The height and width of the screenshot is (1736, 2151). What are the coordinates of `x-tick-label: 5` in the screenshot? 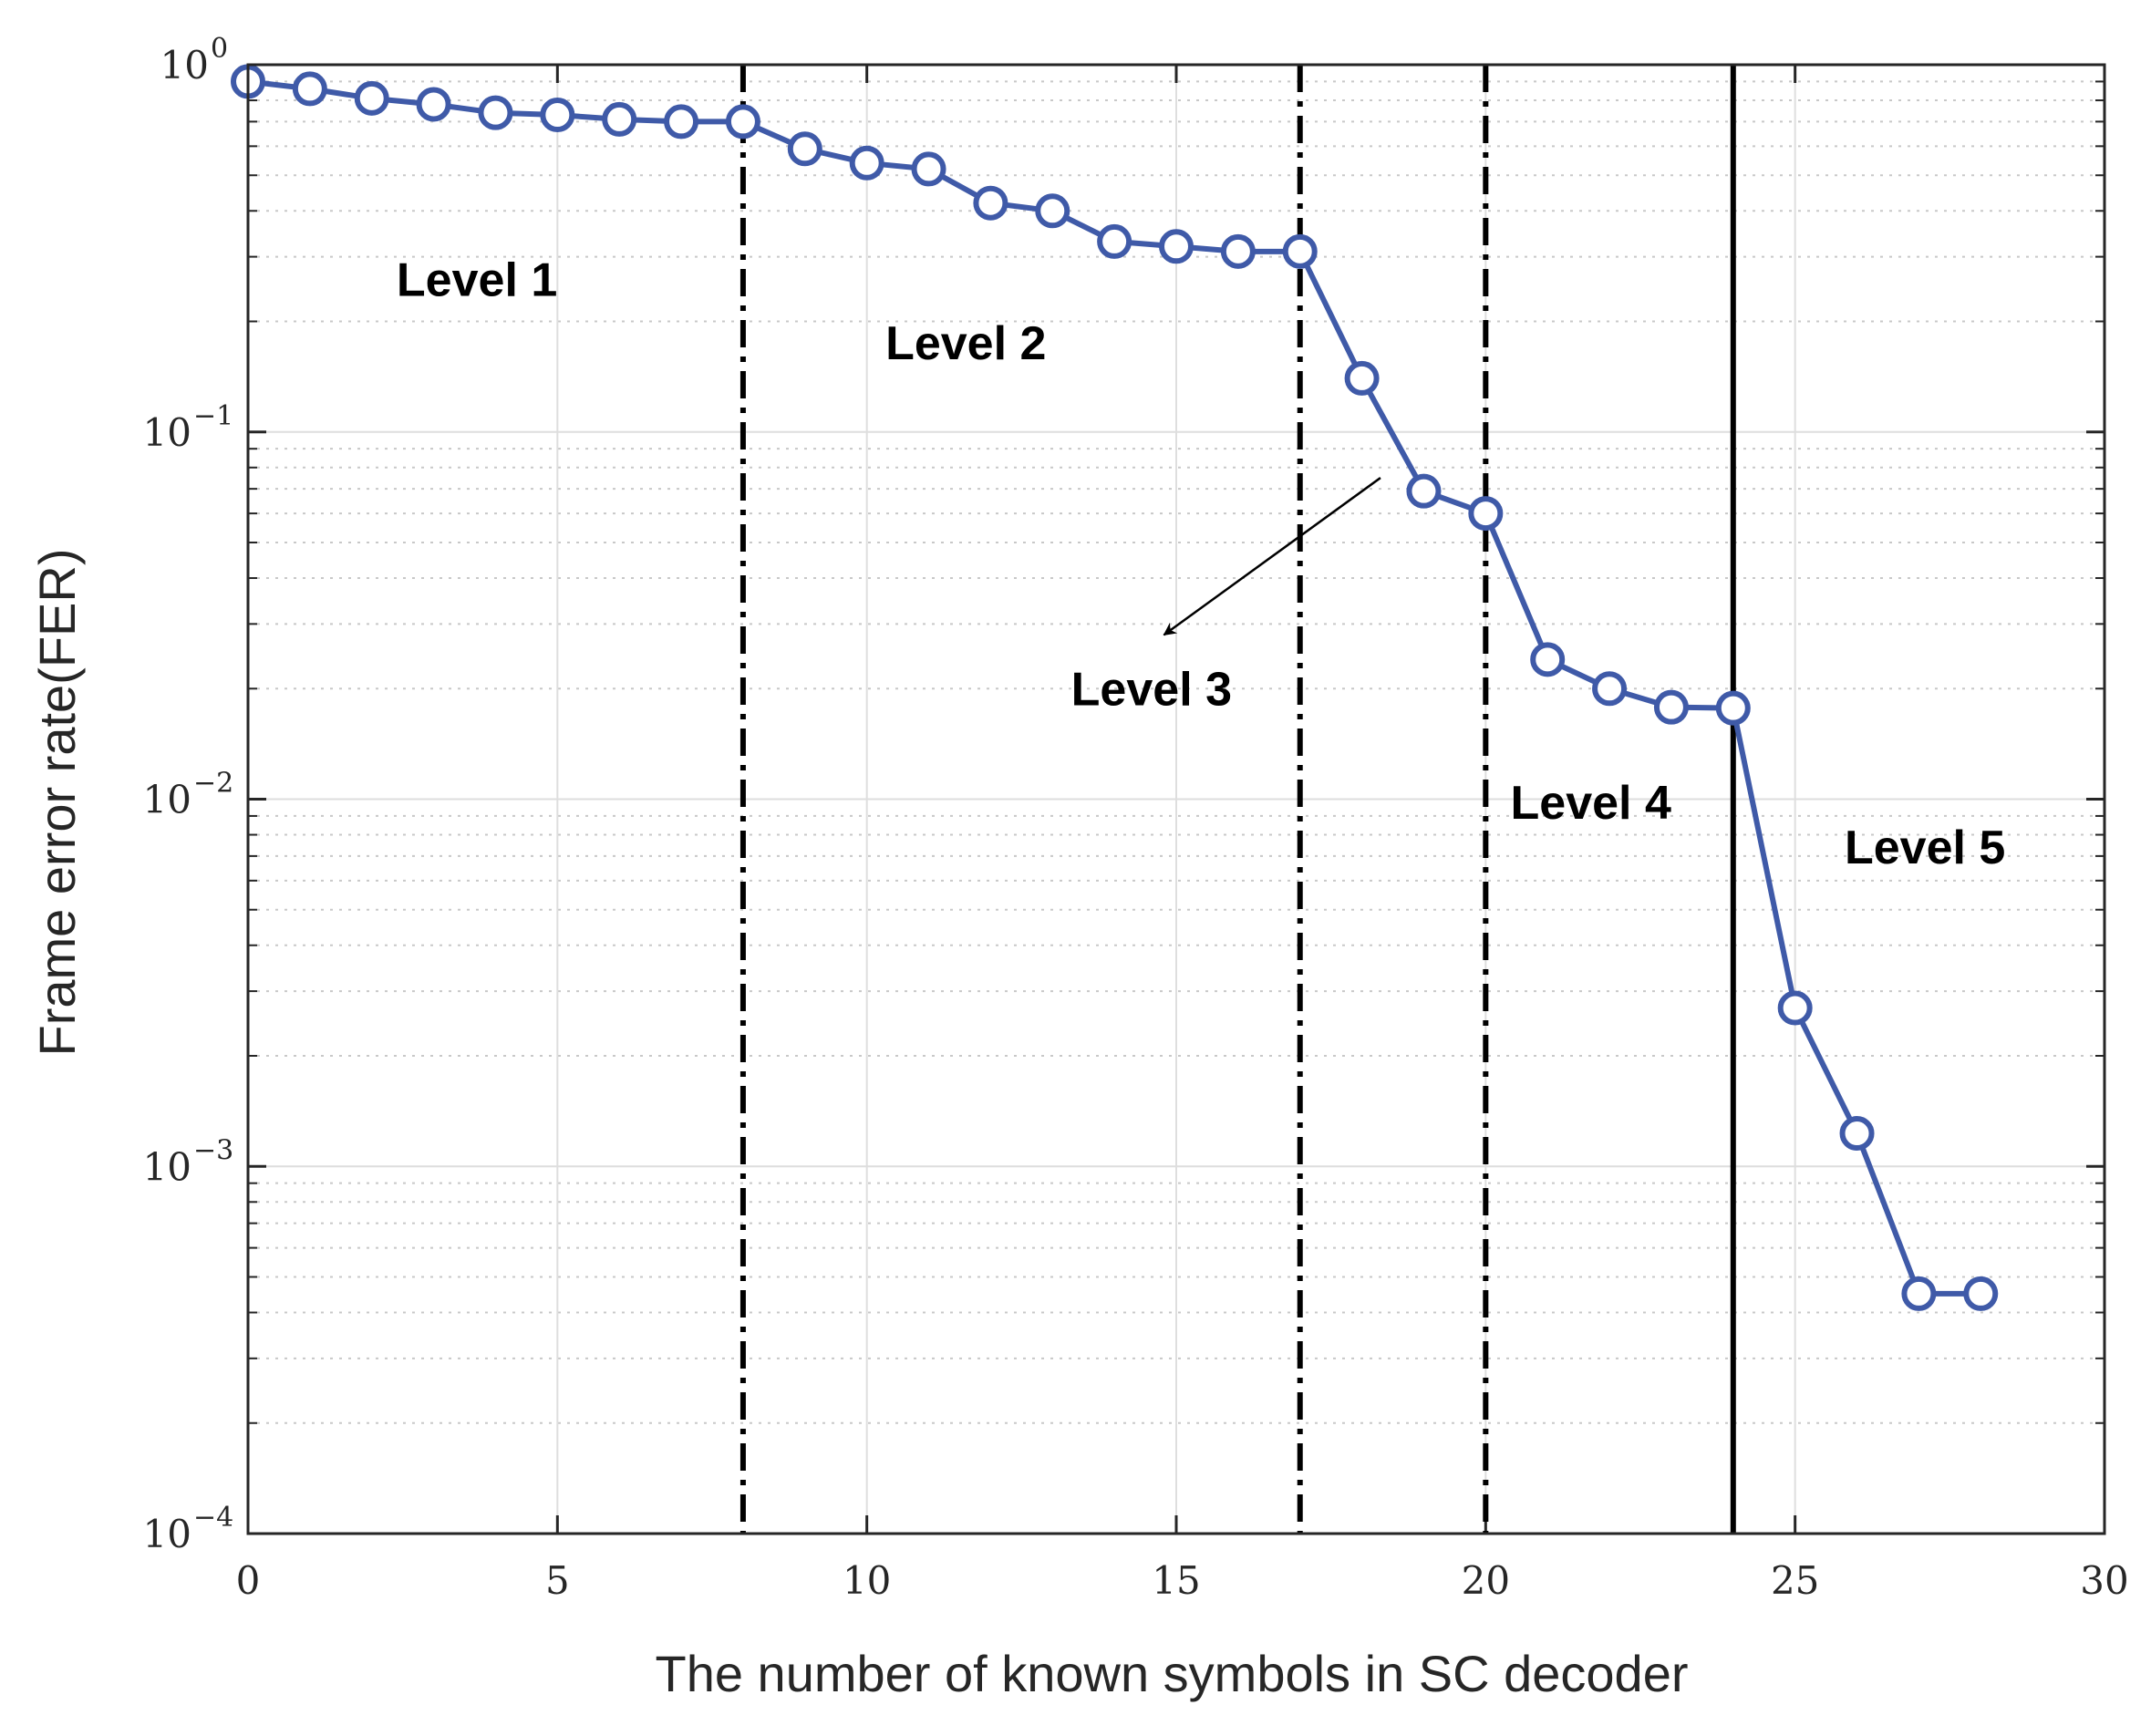 It's located at (557, 1580).